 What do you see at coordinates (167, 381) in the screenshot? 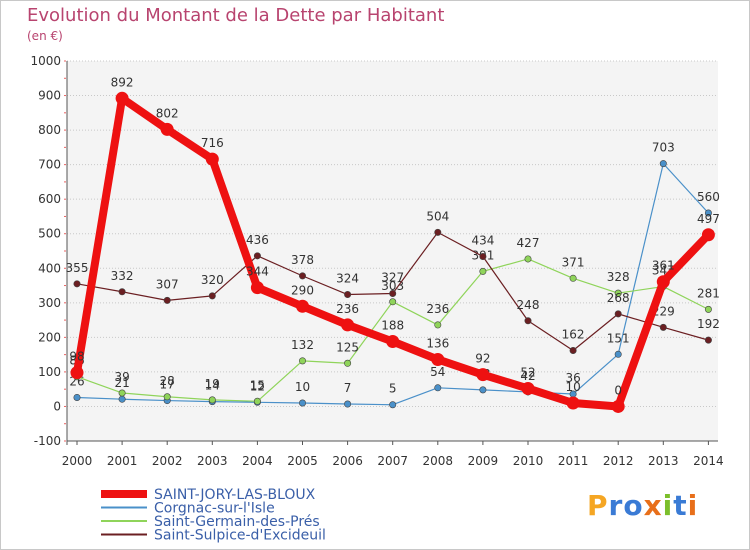
I see `data-label: 28` at bounding box center [167, 381].